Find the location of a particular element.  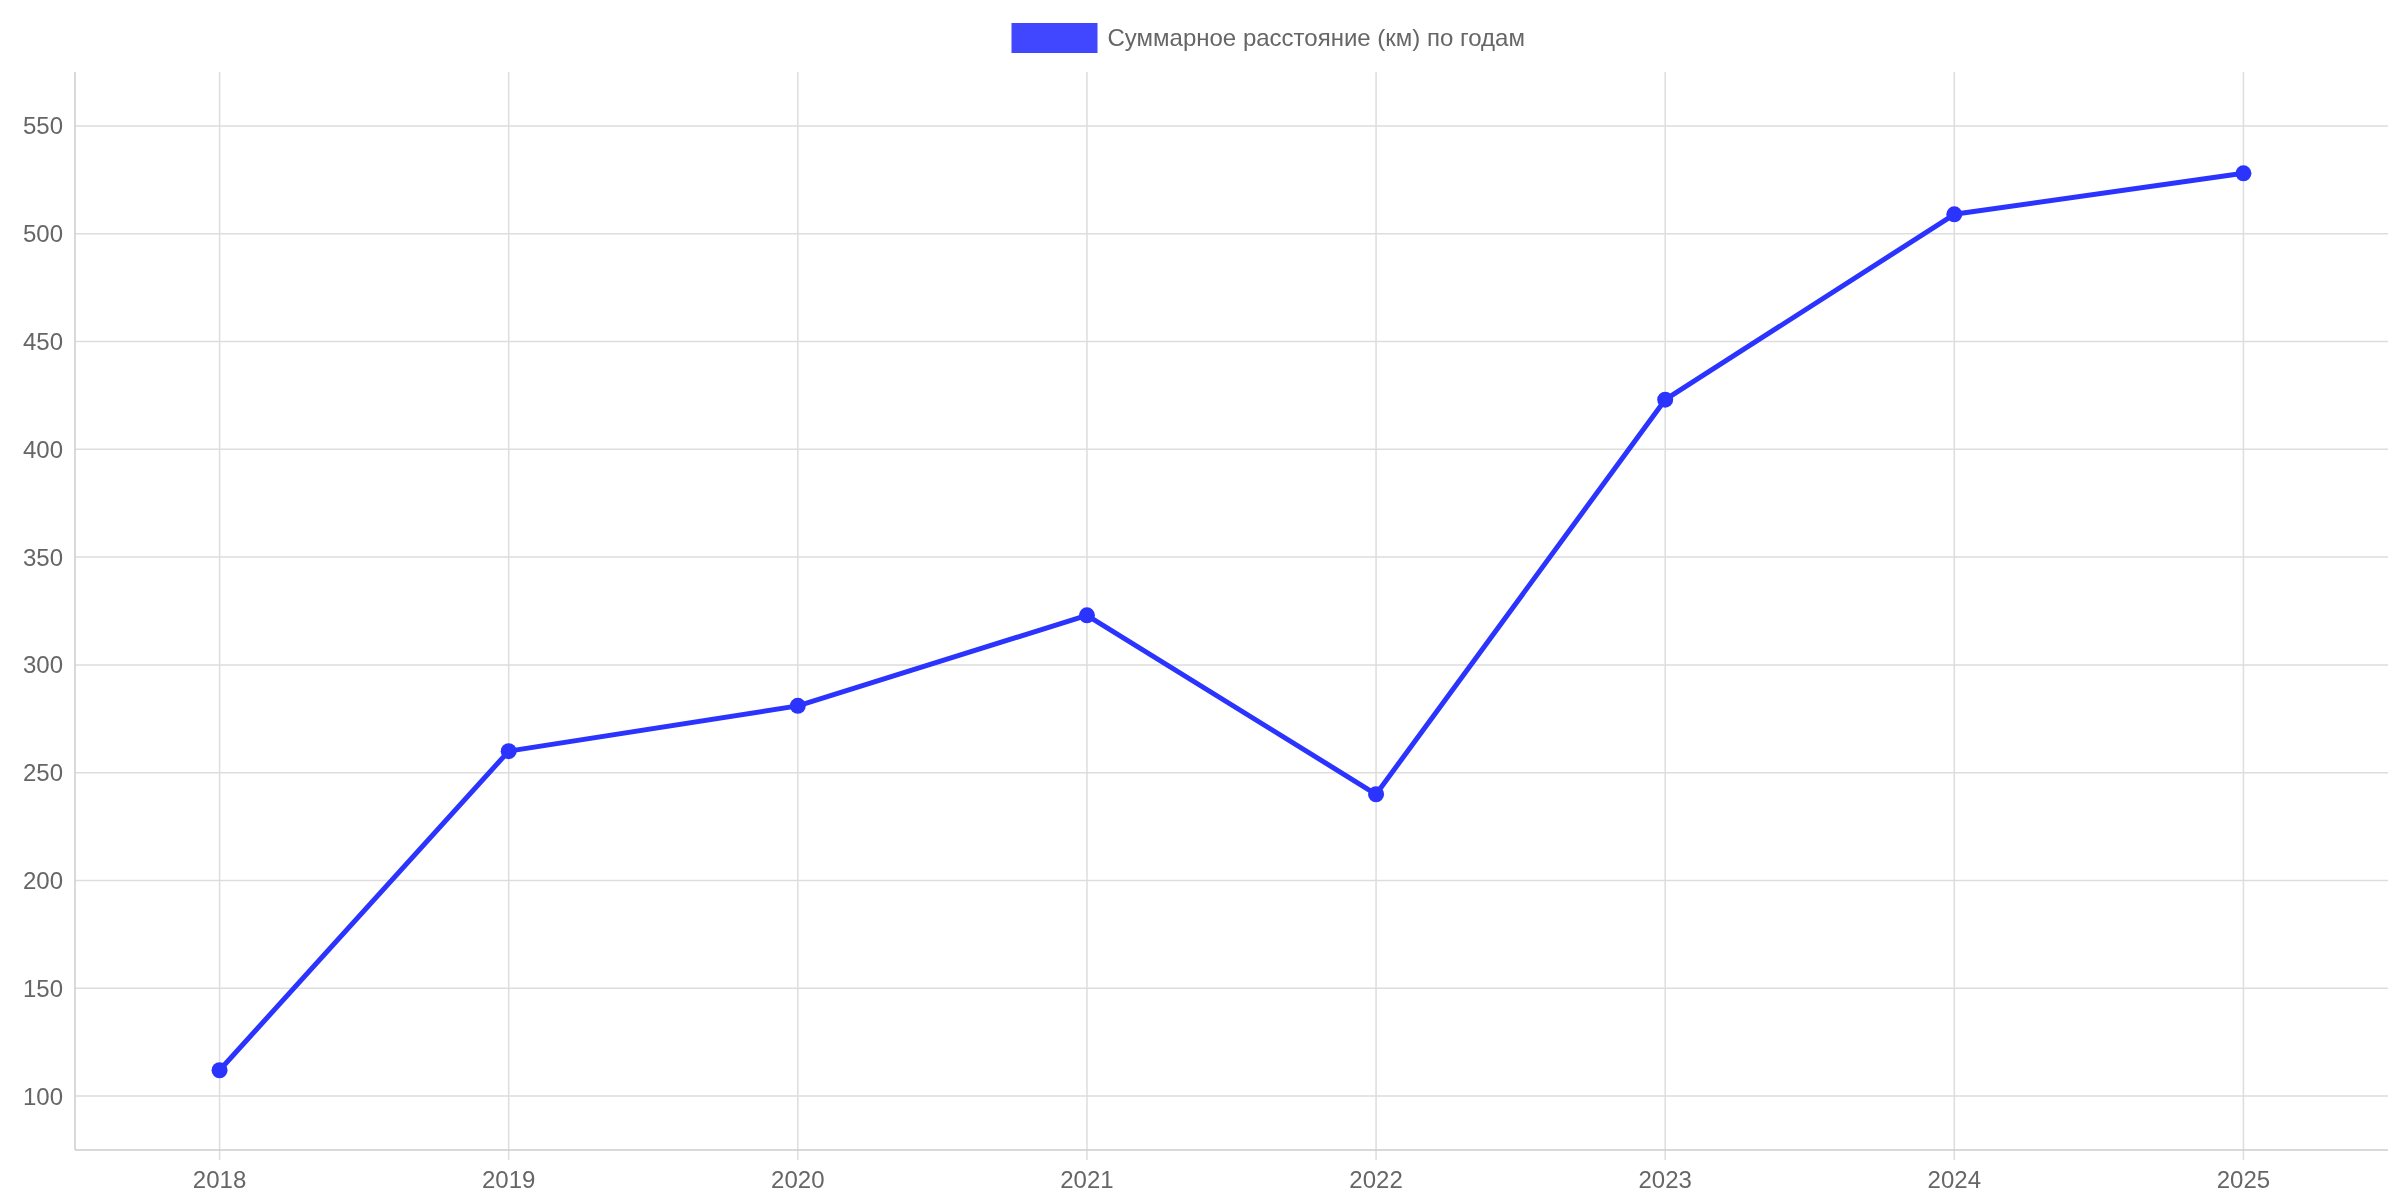

y-tick-label: 500 is located at coordinates (42, 234).